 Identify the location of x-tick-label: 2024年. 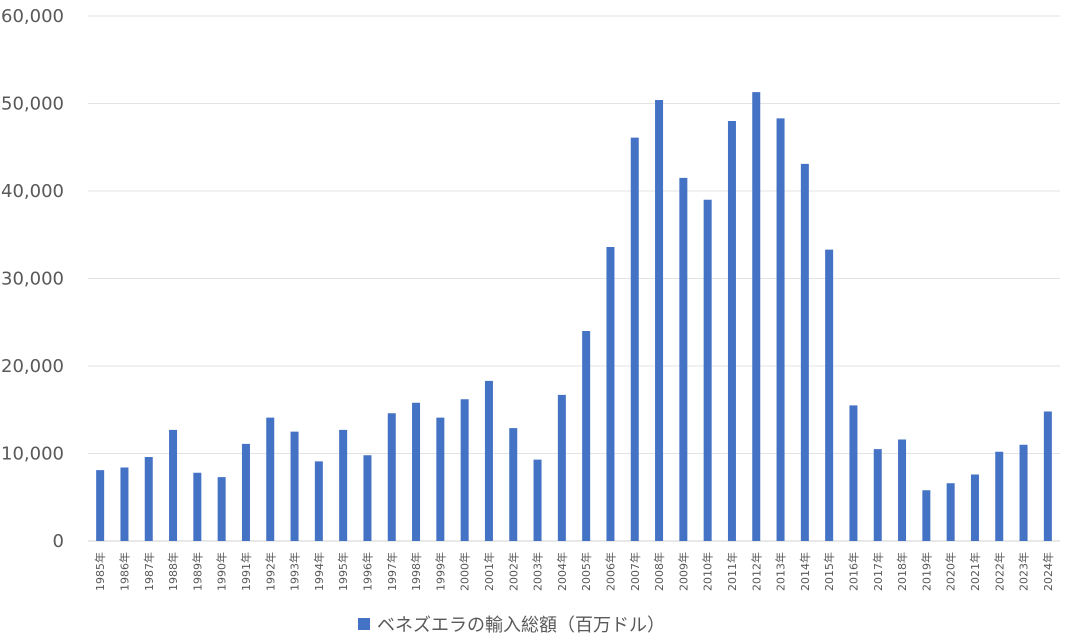
(1048, 571).